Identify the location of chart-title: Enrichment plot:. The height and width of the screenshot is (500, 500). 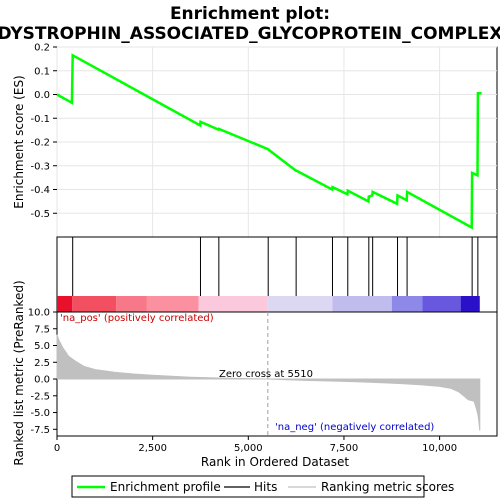
(250, 14).